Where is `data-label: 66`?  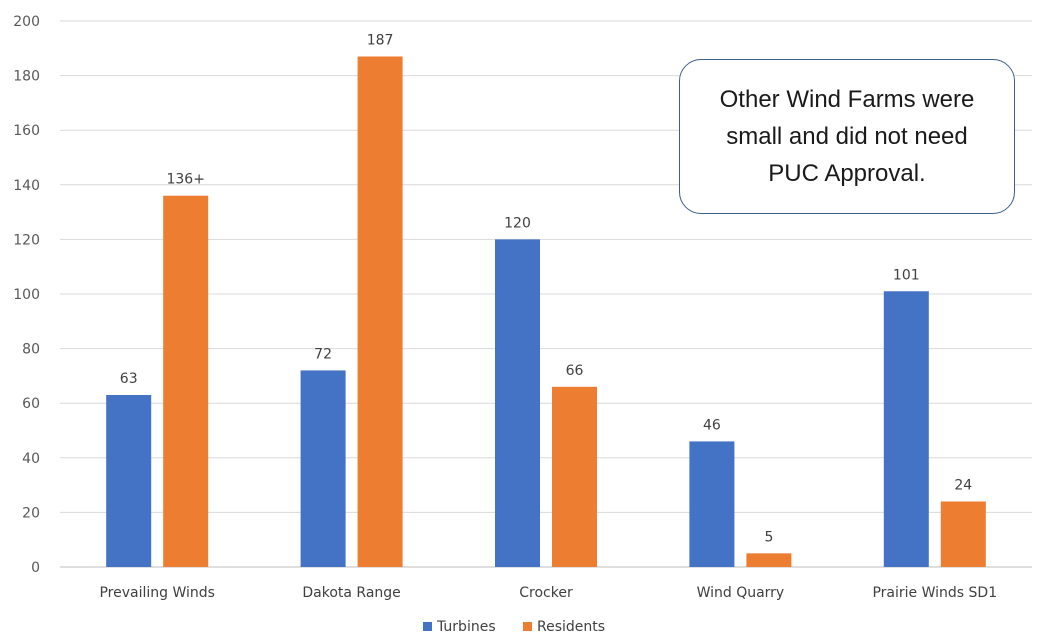
data-label: 66 is located at coordinates (575, 371).